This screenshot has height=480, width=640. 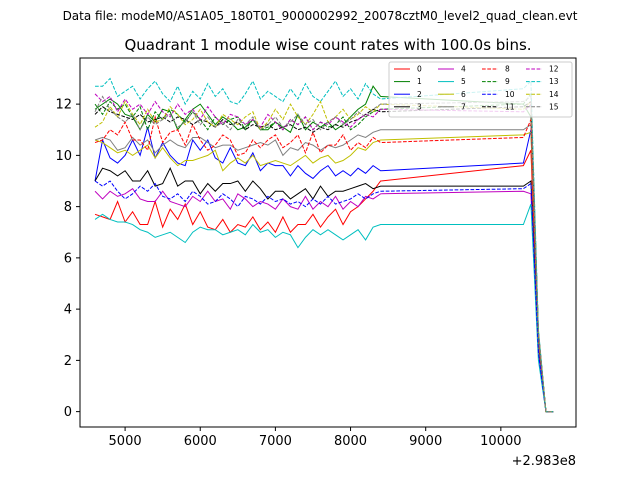 What do you see at coordinates (200, 441) in the screenshot?
I see `x-tick-label: 6000` at bounding box center [200, 441].